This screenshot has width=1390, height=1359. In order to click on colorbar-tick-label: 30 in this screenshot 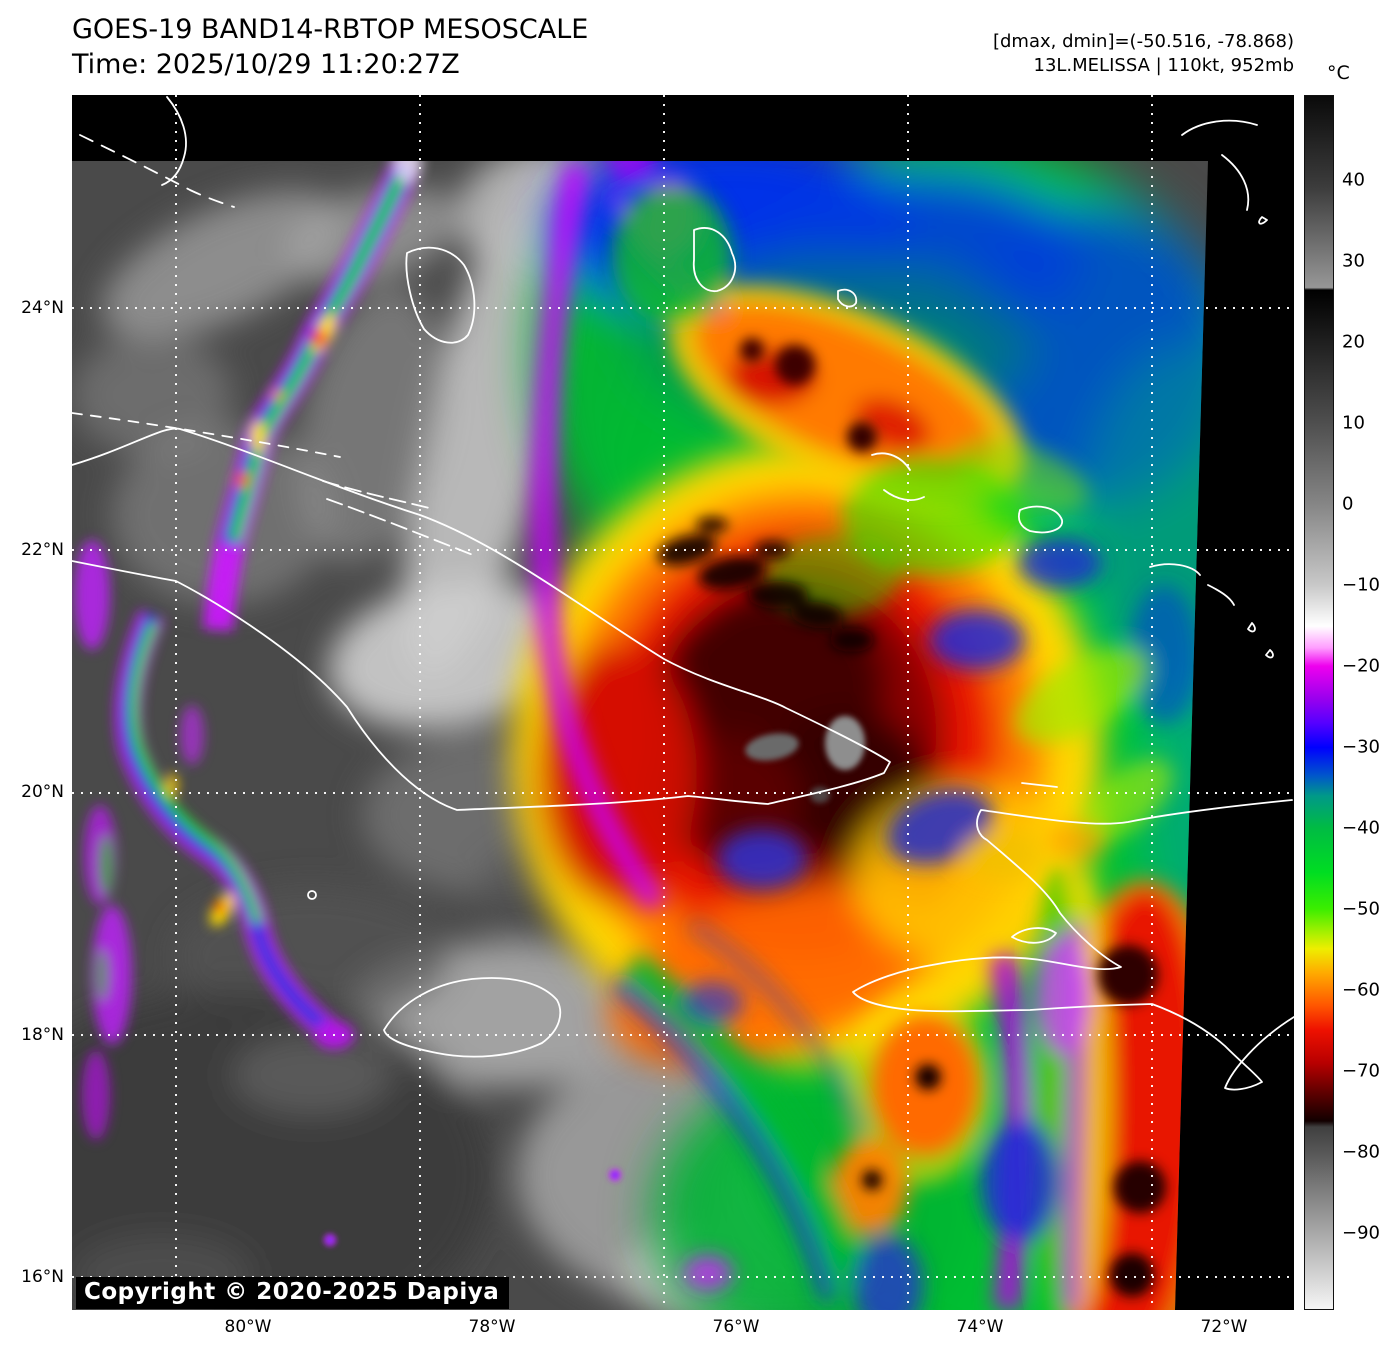, I will do `click(1353, 261)`.